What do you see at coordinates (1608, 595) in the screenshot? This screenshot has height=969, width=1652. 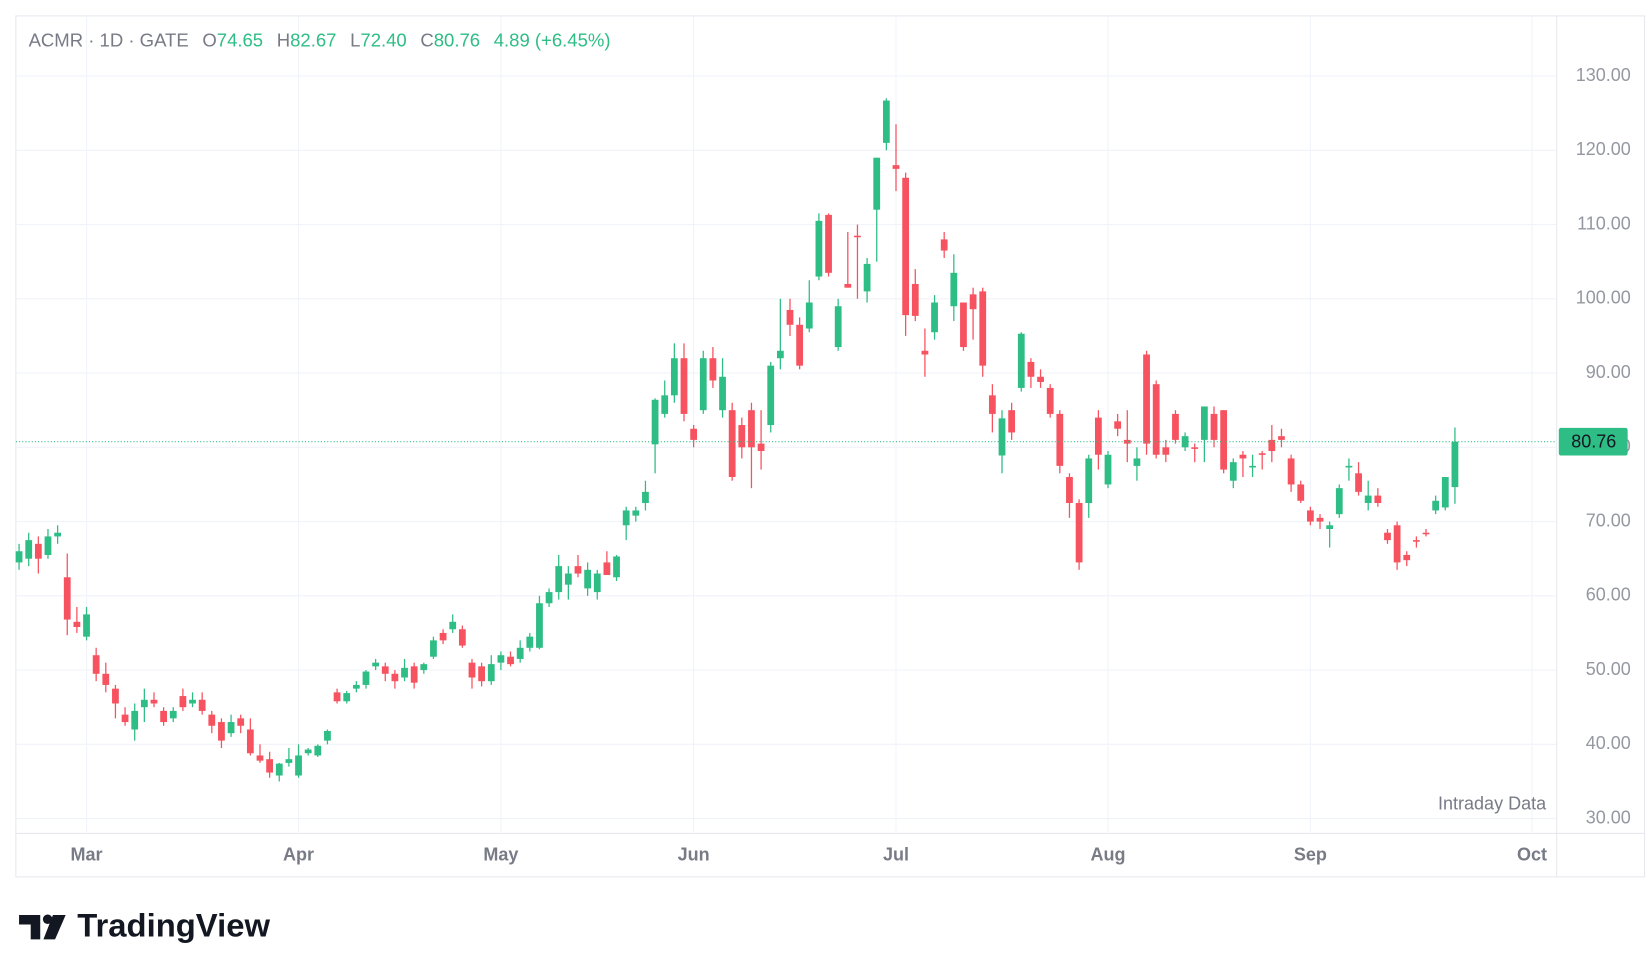 I see `y-tick-label: 60.00` at bounding box center [1608, 595].